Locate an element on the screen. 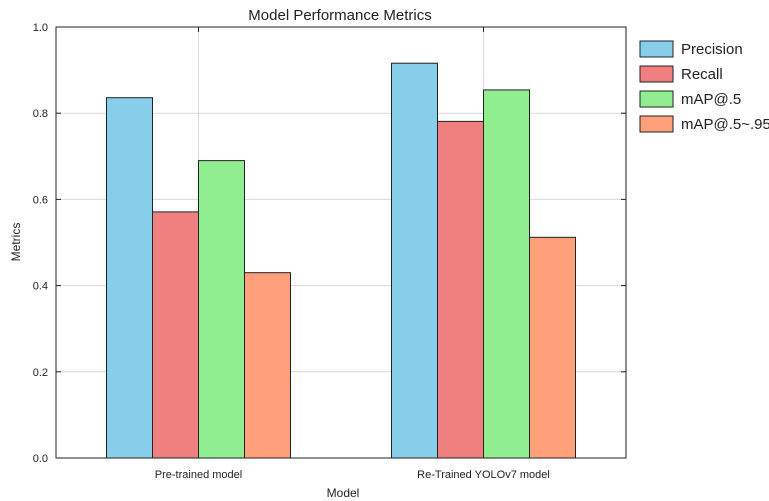  y-axis-label: Metrics is located at coordinates (16, 242).